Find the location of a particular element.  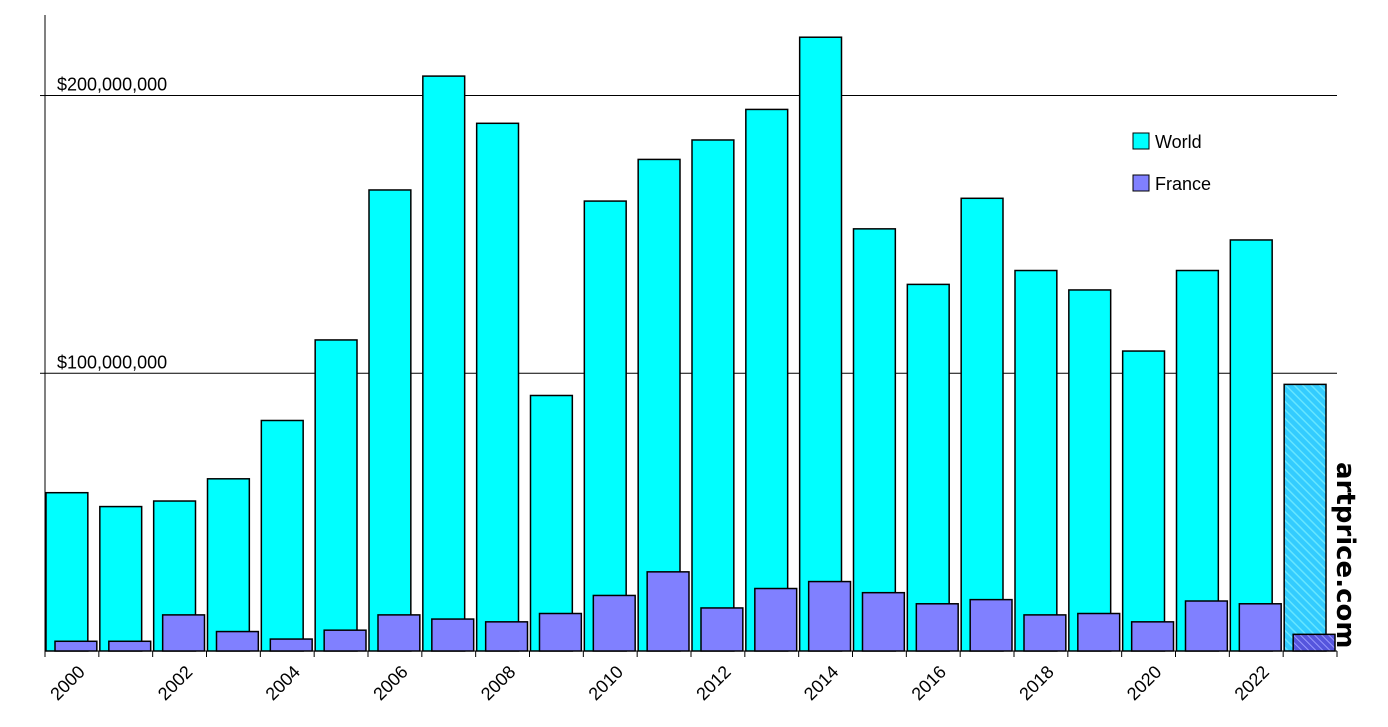

bar-france-2014 is located at coordinates (829, 616).